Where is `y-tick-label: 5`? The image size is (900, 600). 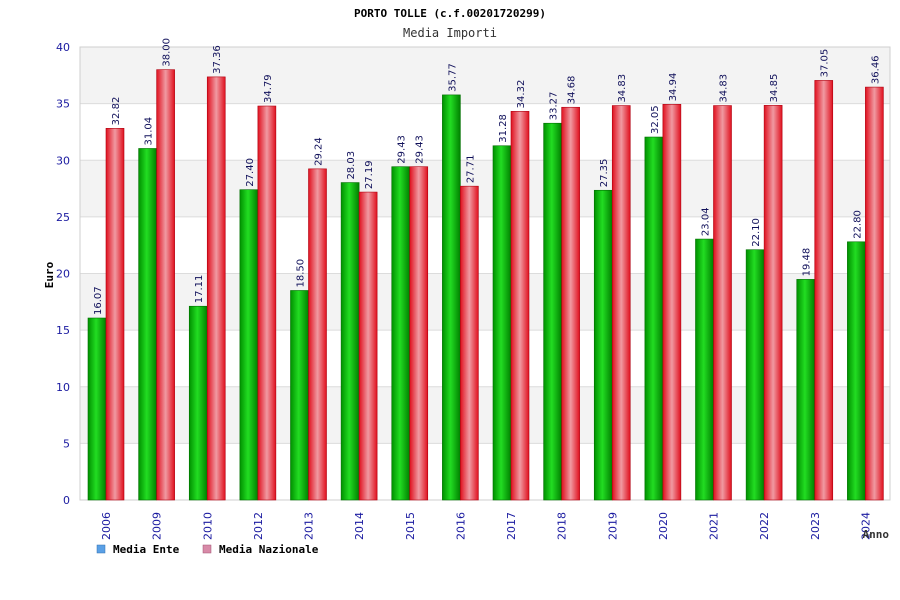
y-tick-label: 5 is located at coordinates (66, 443).